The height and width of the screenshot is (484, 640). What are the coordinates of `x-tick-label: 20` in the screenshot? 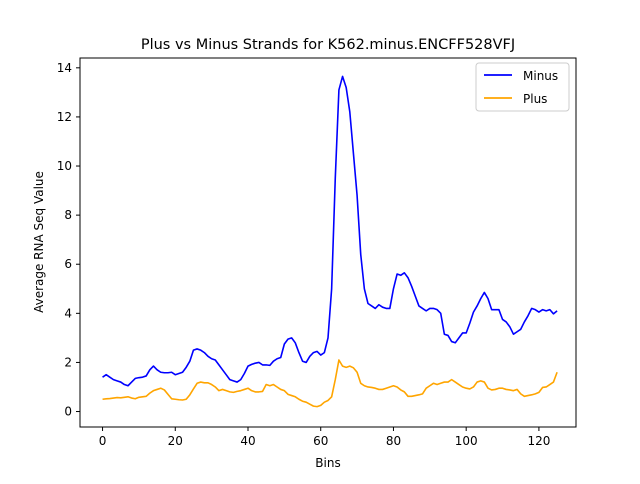 It's located at (175, 441).